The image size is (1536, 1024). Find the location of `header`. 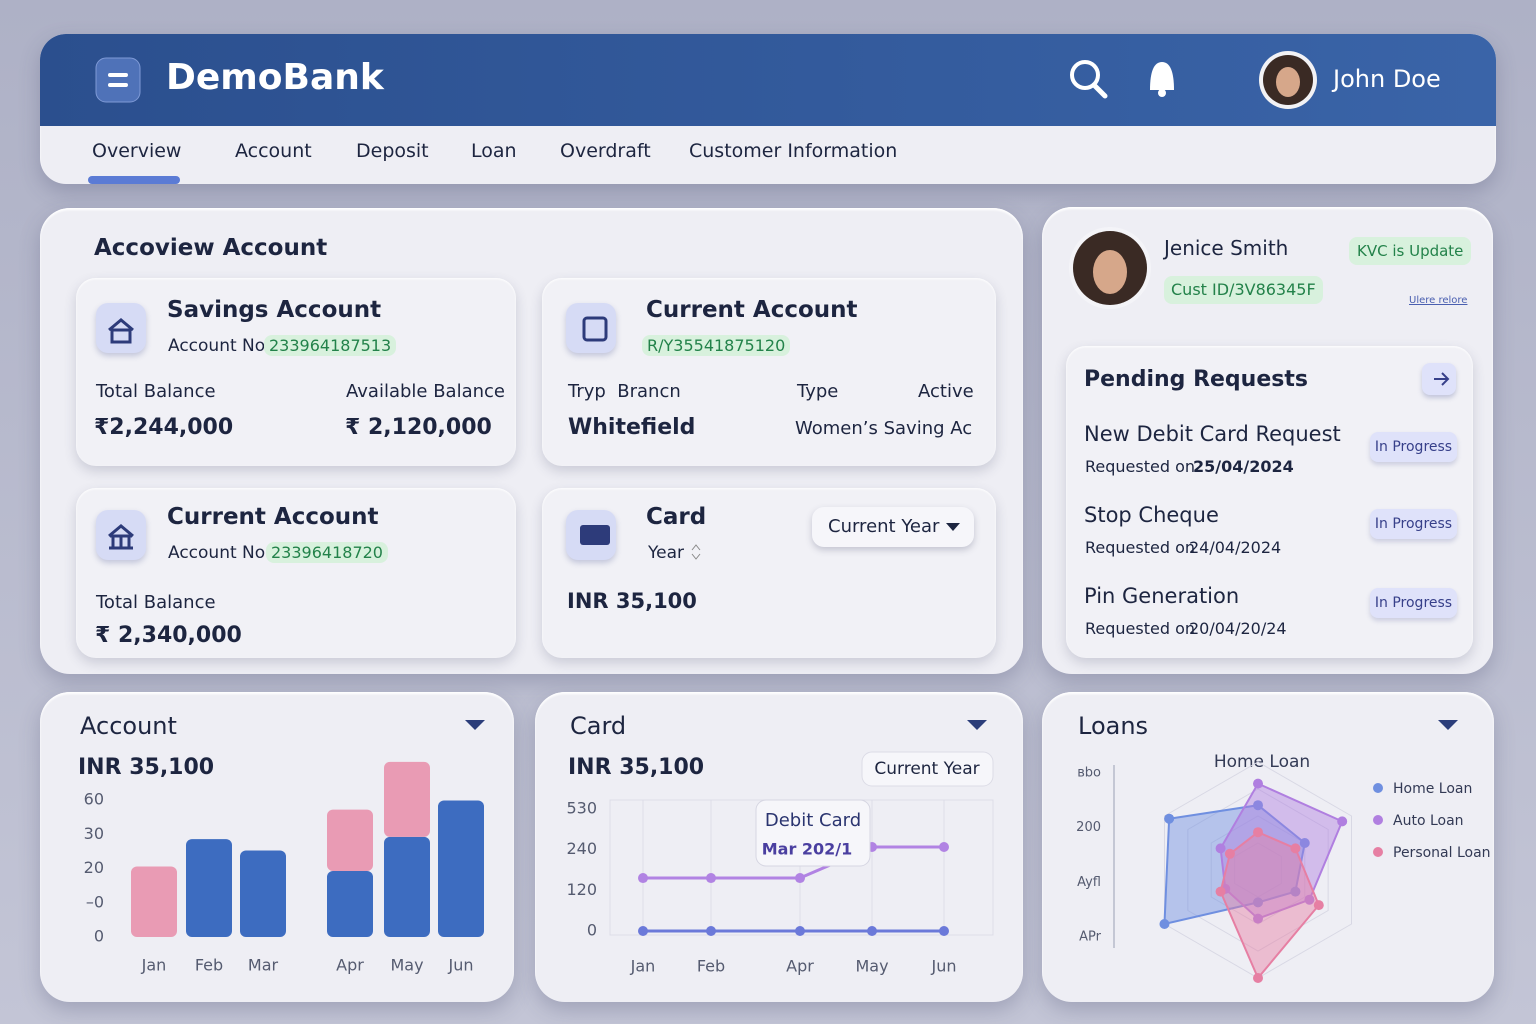

header is located at coordinates (768, 109).